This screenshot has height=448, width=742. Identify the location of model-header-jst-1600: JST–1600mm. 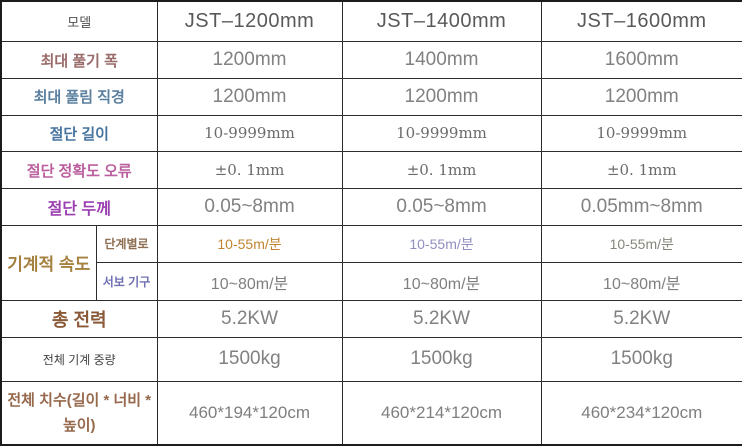
(641, 21).